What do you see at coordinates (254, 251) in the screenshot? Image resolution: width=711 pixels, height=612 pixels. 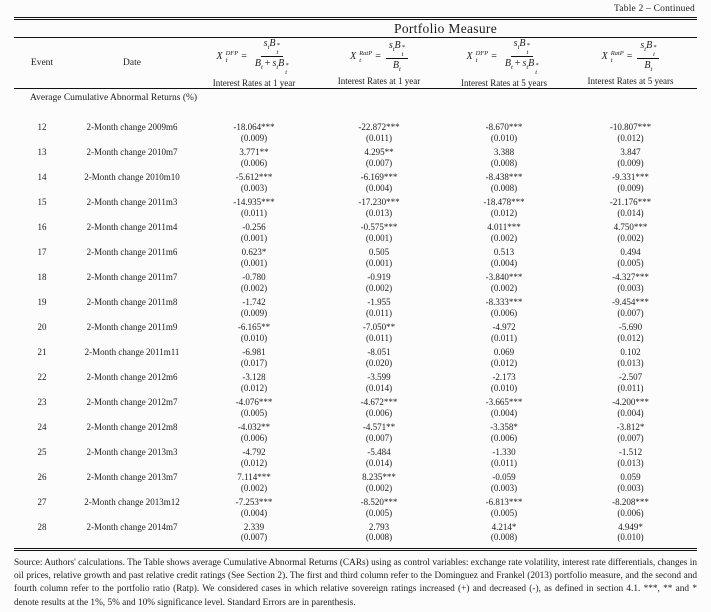 I see `value-cell: 0.623*` at bounding box center [254, 251].